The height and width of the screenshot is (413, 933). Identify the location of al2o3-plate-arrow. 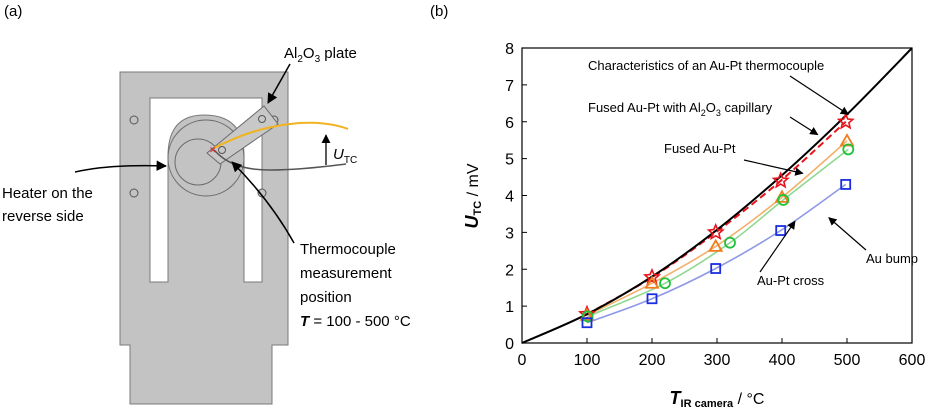
(279, 83).